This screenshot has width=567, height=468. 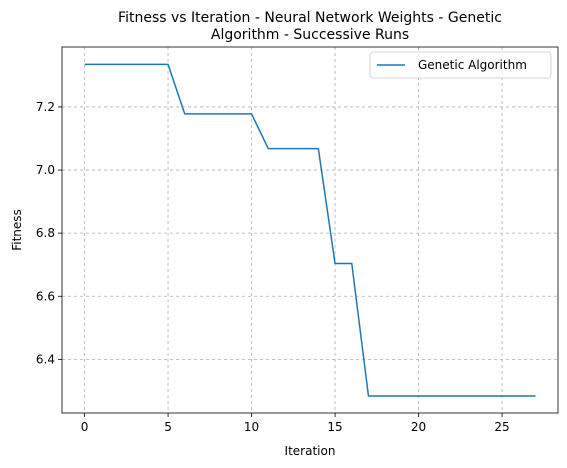 What do you see at coordinates (472, 65) in the screenshot?
I see `legend-label: Genetic Algorithm` at bounding box center [472, 65].